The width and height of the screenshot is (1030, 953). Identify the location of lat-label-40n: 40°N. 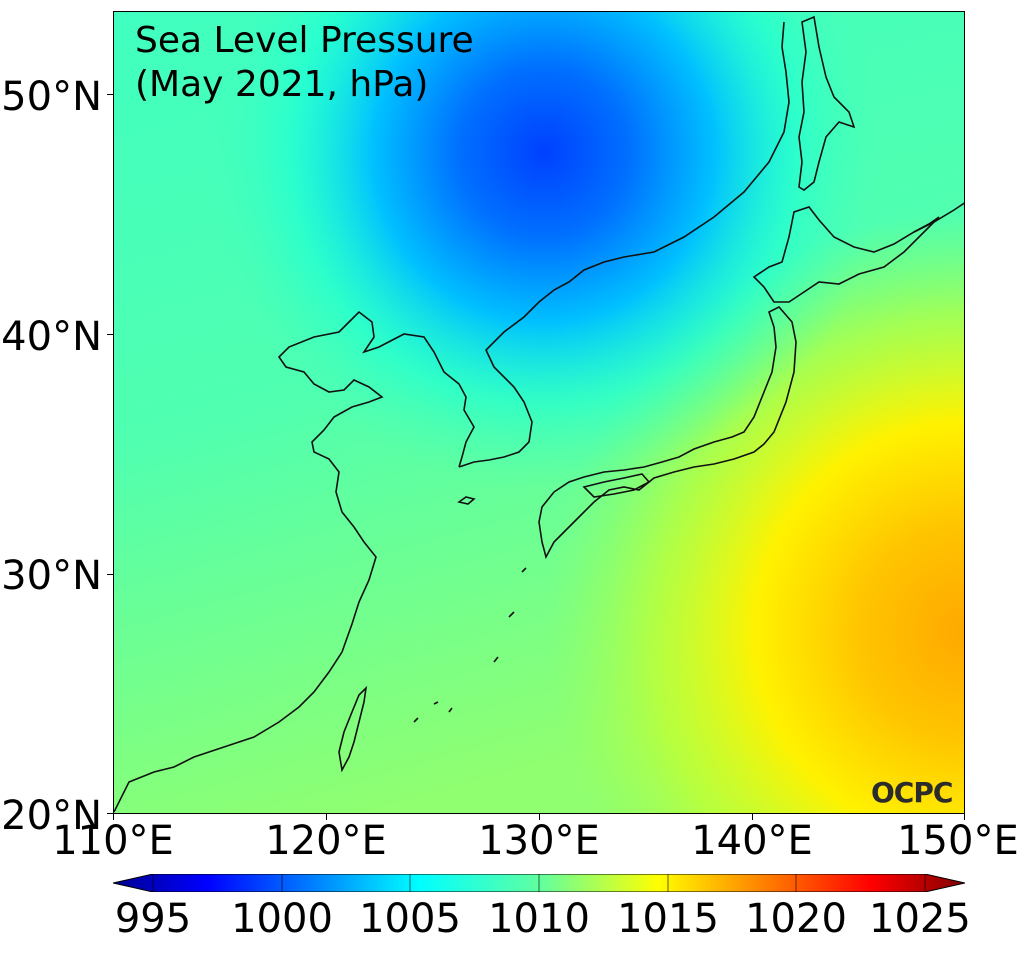
(51, 337).